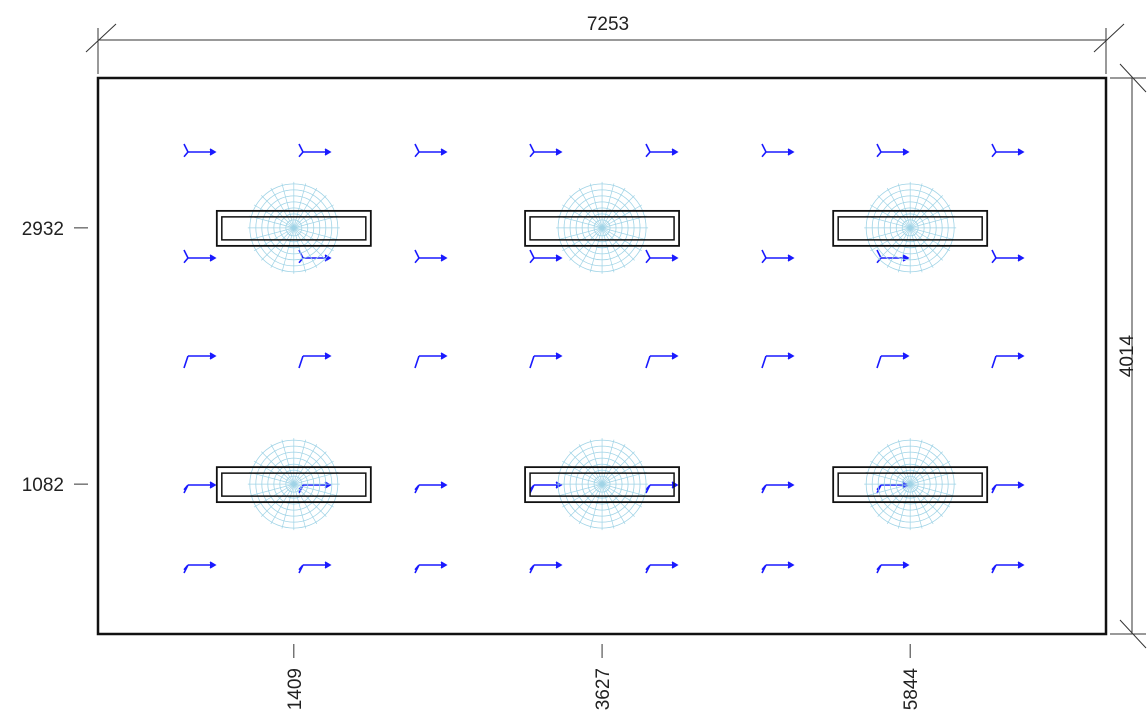  Describe the element at coordinates (911, 689) in the screenshot. I see `x-position-label: 5844` at that location.